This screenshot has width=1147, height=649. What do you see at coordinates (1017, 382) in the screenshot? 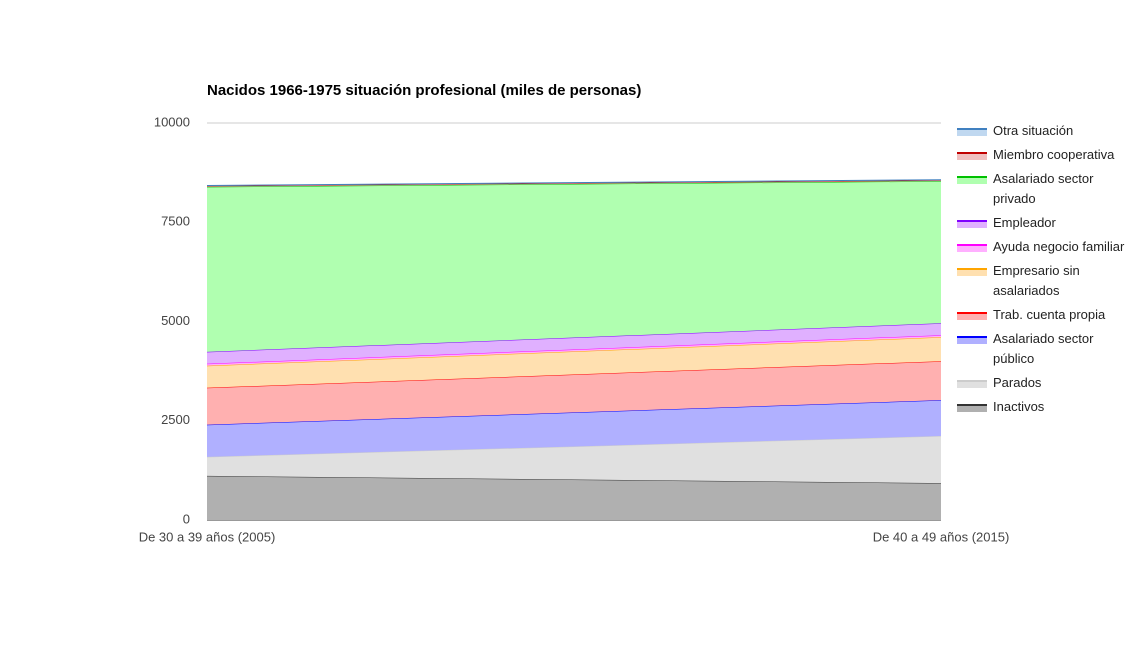
I see `legend-label: Parados` at bounding box center [1017, 382].